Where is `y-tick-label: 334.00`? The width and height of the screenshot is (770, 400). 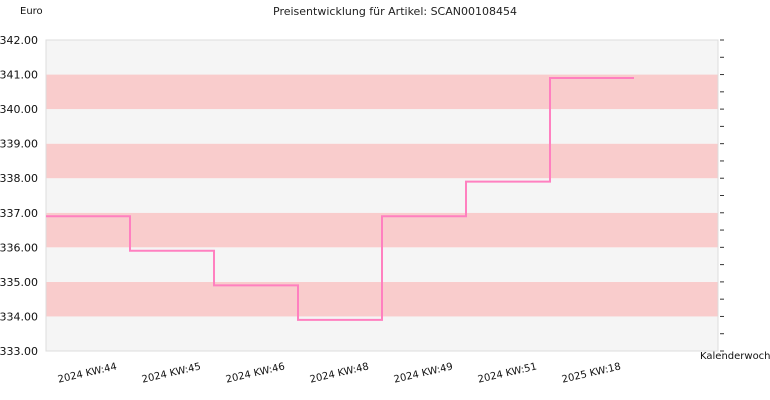
y-tick-label: 334.00 is located at coordinates (19, 316).